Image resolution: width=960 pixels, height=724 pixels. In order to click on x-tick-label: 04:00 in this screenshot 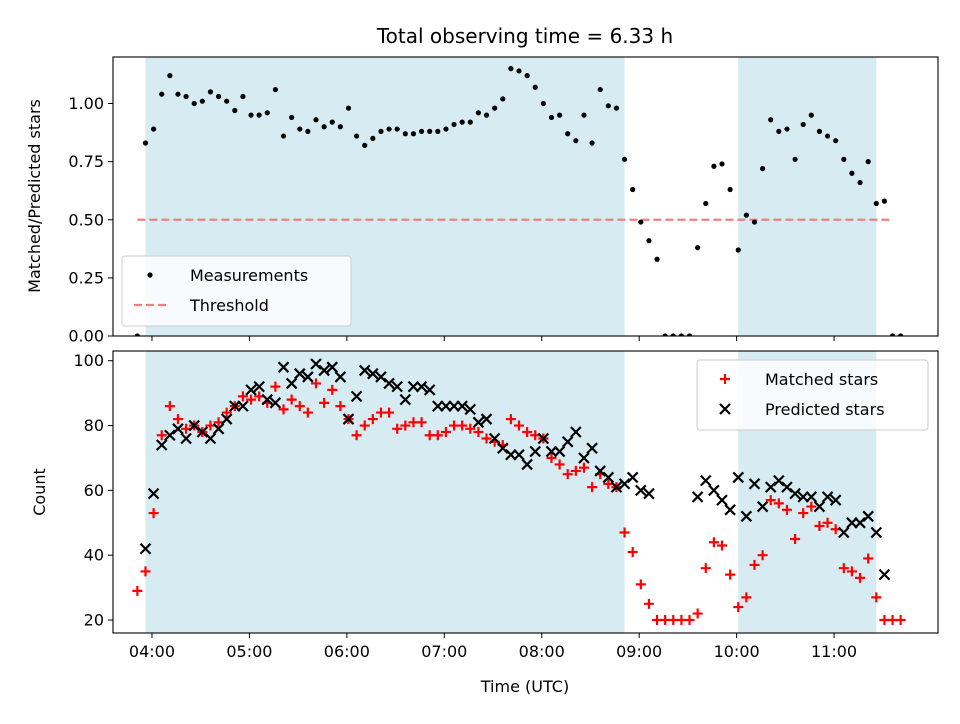, I will do `click(152, 651)`.